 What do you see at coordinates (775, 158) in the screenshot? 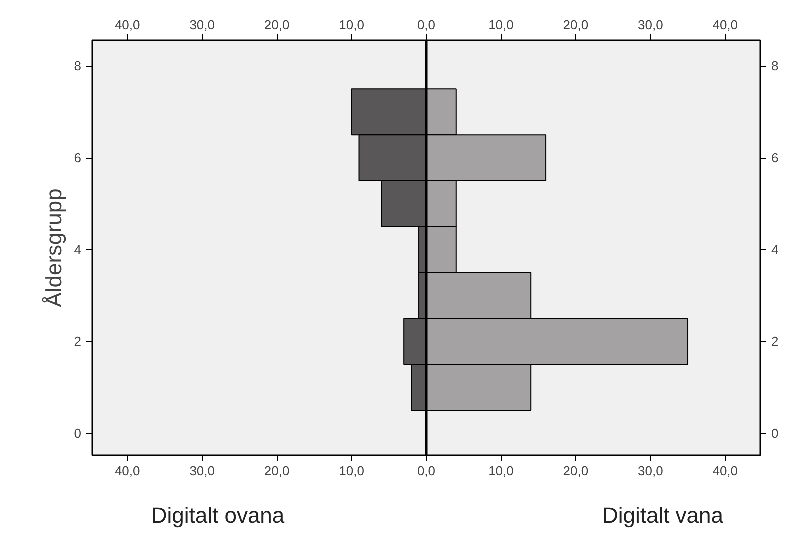
I see `y2-tick-label: 6` at bounding box center [775, 158].